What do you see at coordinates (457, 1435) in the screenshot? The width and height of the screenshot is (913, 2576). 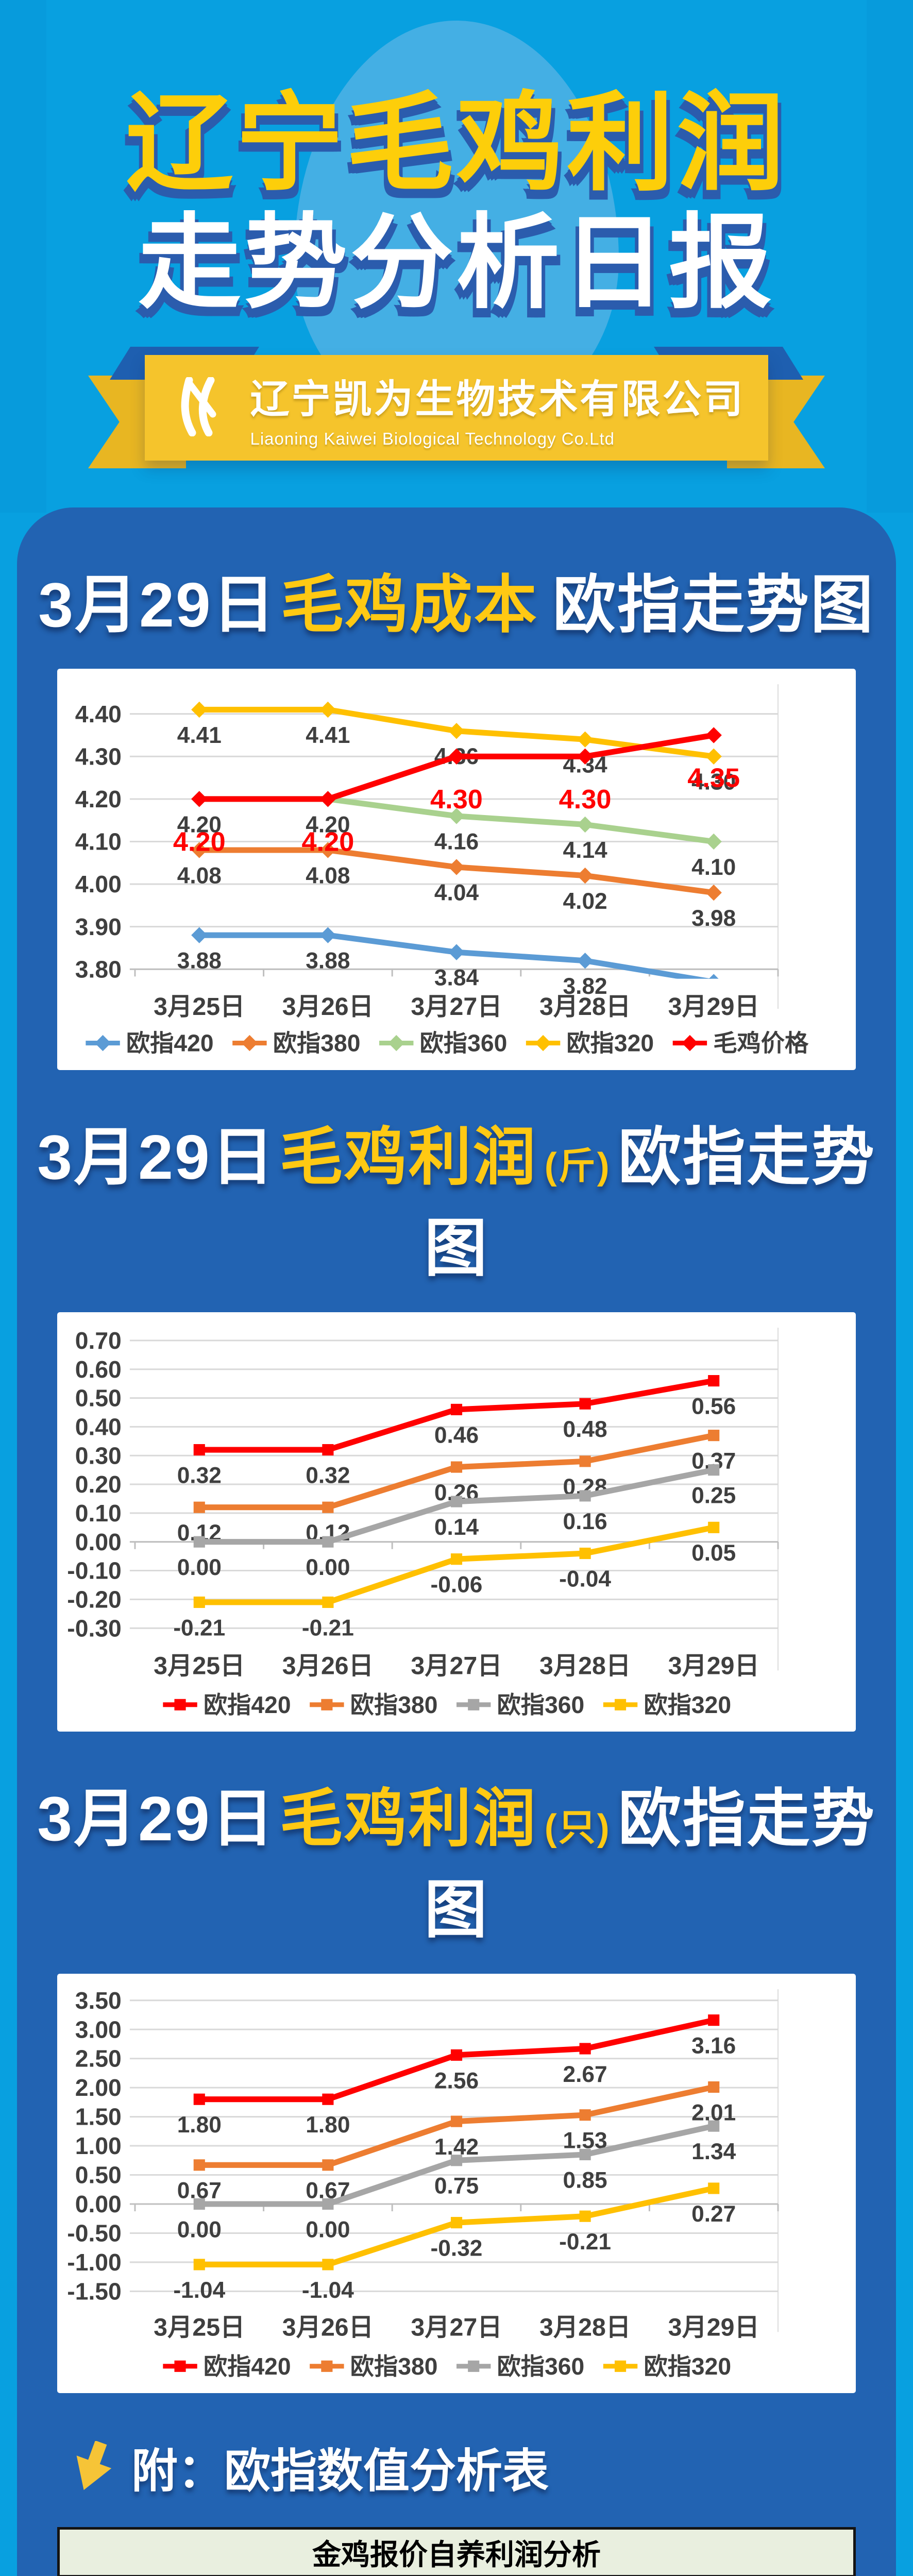 I see `svg-text: 0.46` at bounding box center [457, 1435].